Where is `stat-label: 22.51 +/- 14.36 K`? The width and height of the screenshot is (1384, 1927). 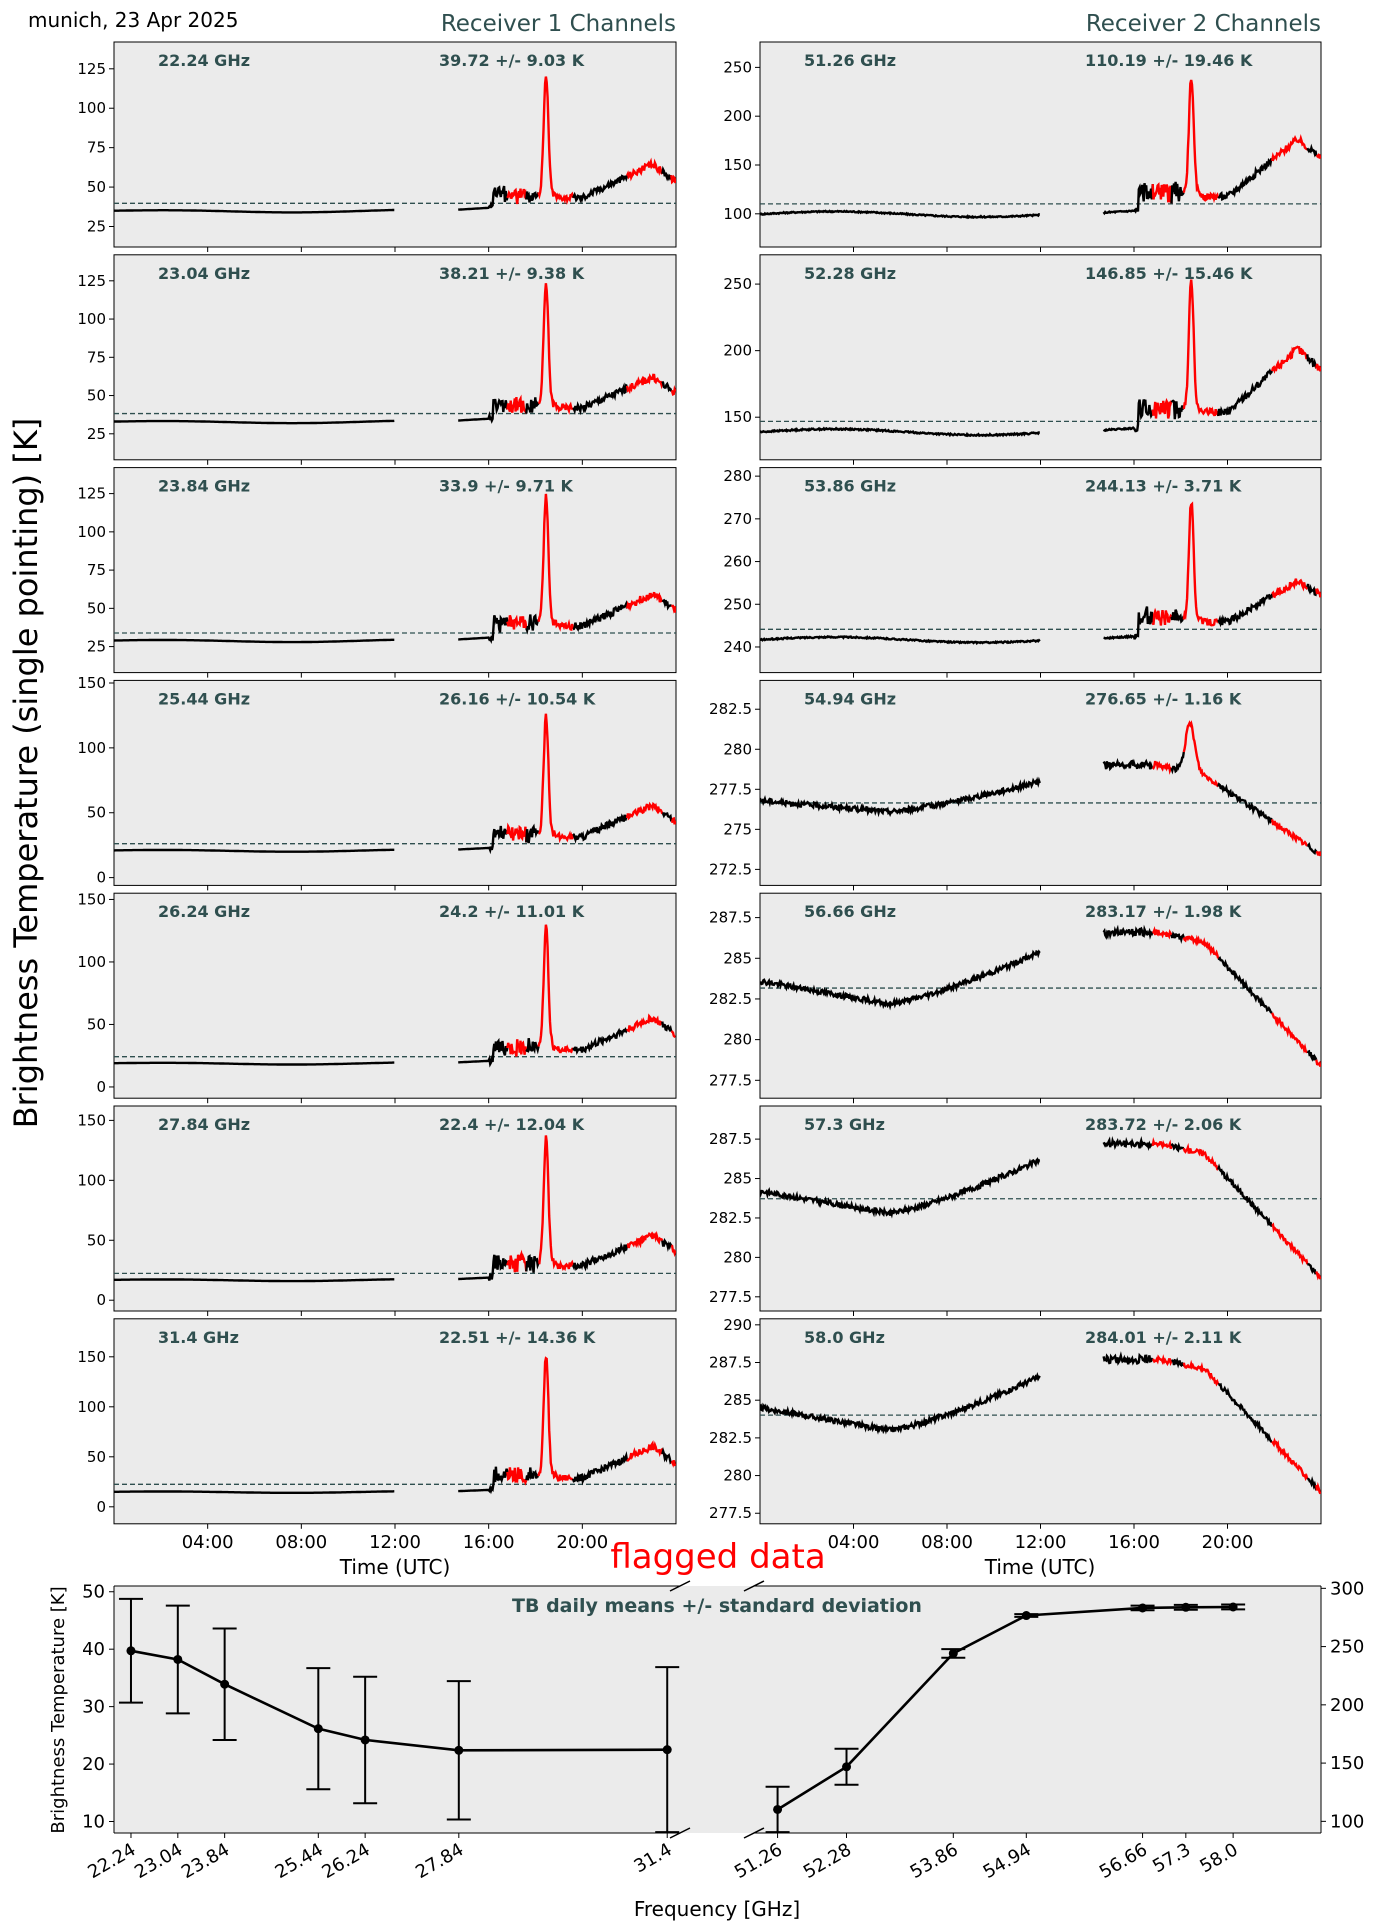 stat-label: 22.51 +/- 14.36 K is located at coordinates (517, 1337).